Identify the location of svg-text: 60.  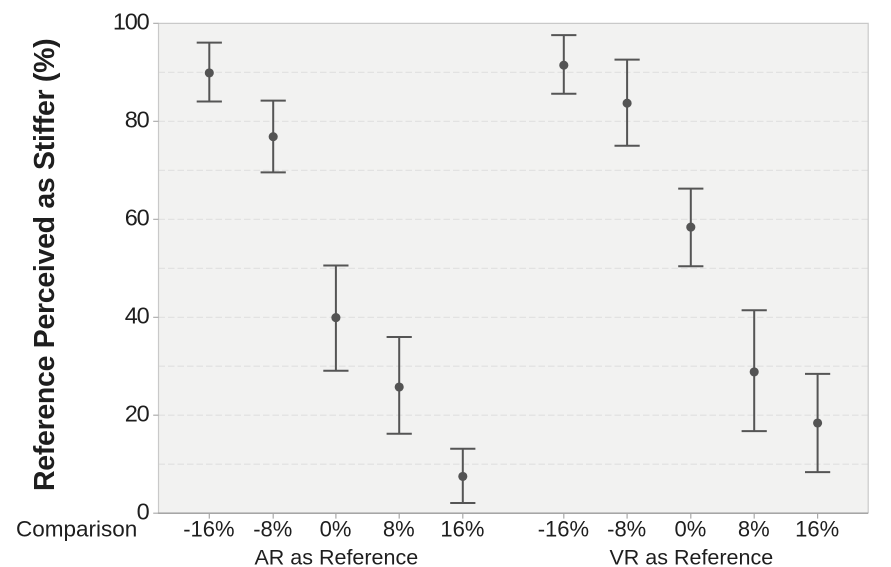
(137, 218).